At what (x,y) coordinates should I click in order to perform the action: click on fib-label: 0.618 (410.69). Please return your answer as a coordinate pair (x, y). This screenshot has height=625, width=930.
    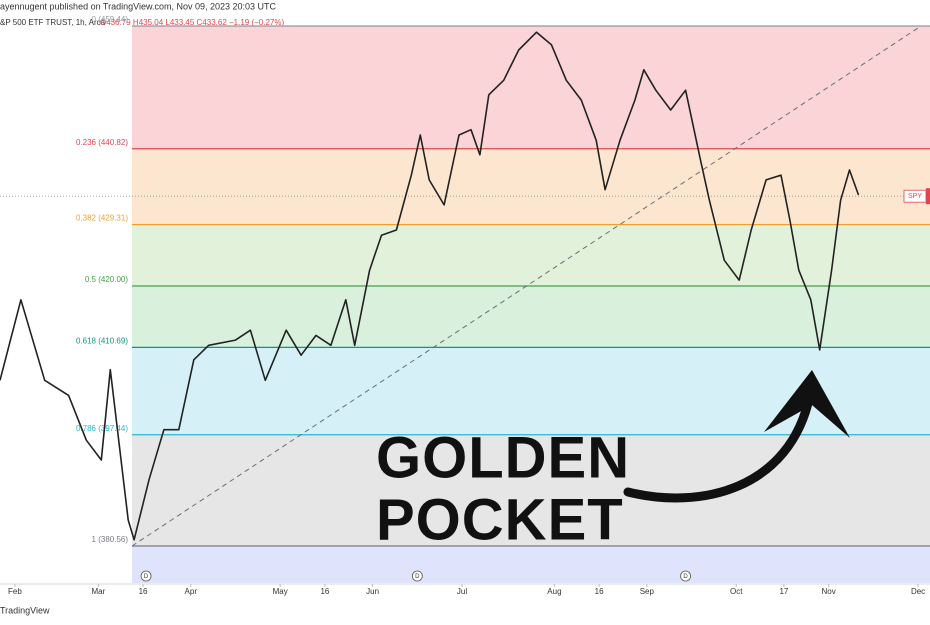
    Looking at the image, I should click on (102, 340).